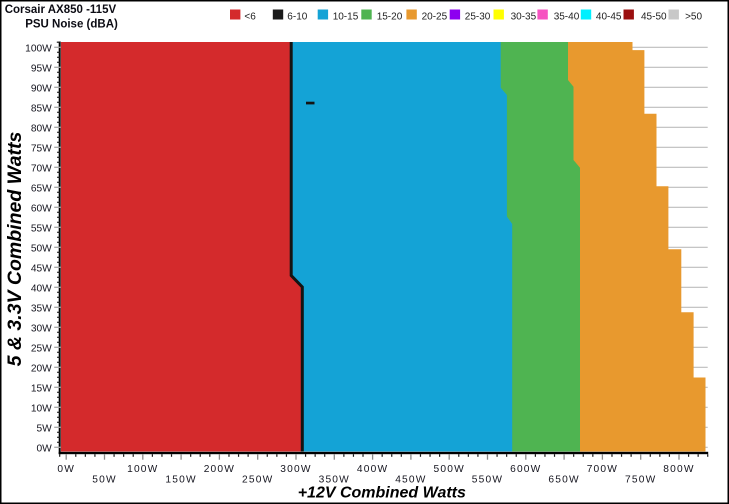 Image resolution: width=729 pixels, height=504 pixels. I want to click on svg-text: 80W, so click(41, 129).